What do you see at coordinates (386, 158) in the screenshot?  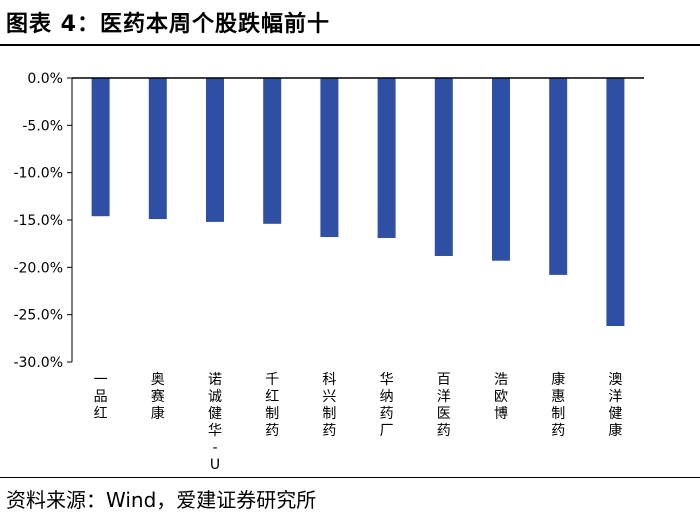 I see `bar-华纳药厂` at bounding box center [386, 158].